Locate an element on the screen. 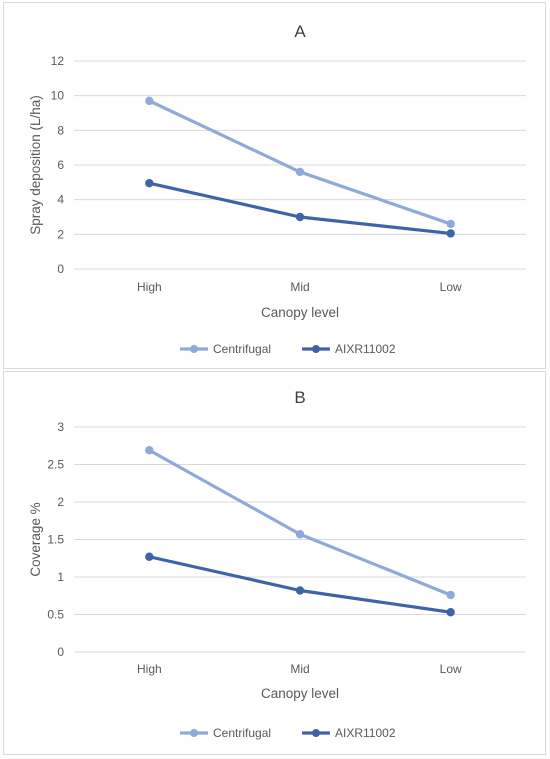 This screenshot has width=550, height=759. y-tick-label: 8 is located at coordinates (60, 130).